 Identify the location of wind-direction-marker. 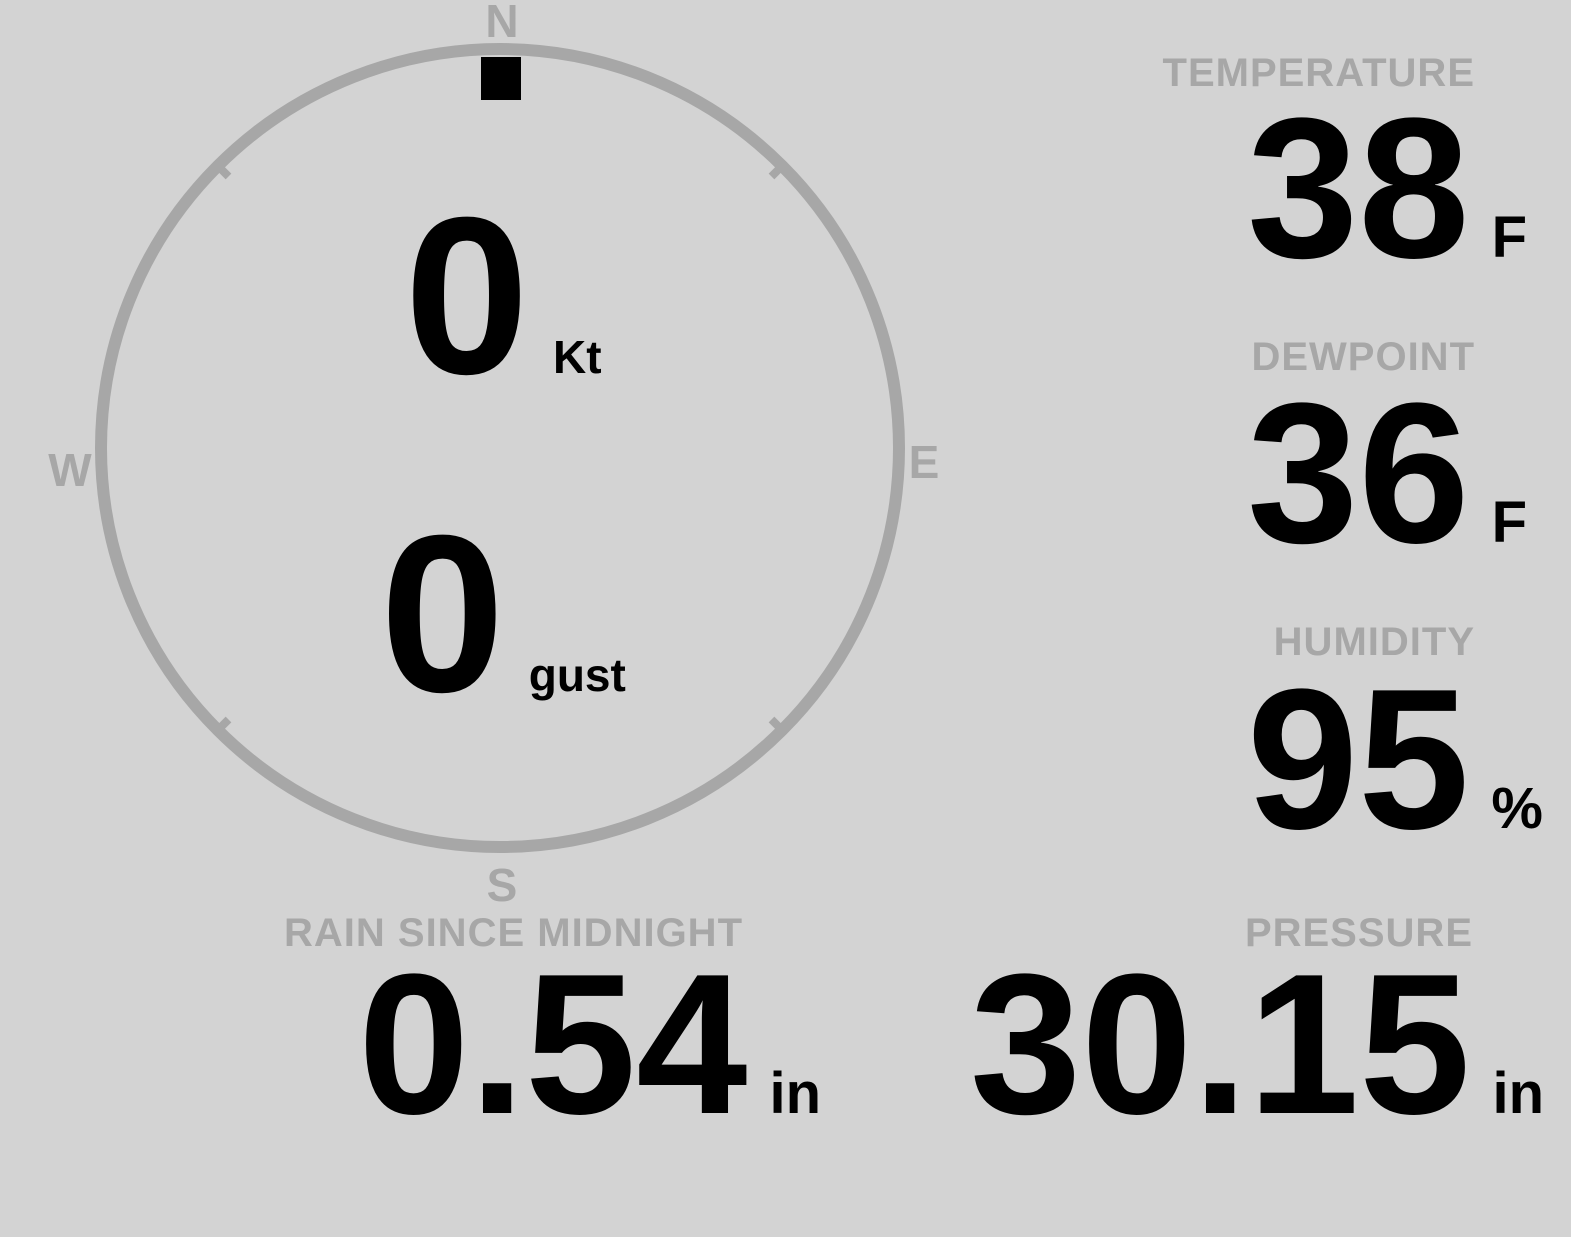
(501, 78).